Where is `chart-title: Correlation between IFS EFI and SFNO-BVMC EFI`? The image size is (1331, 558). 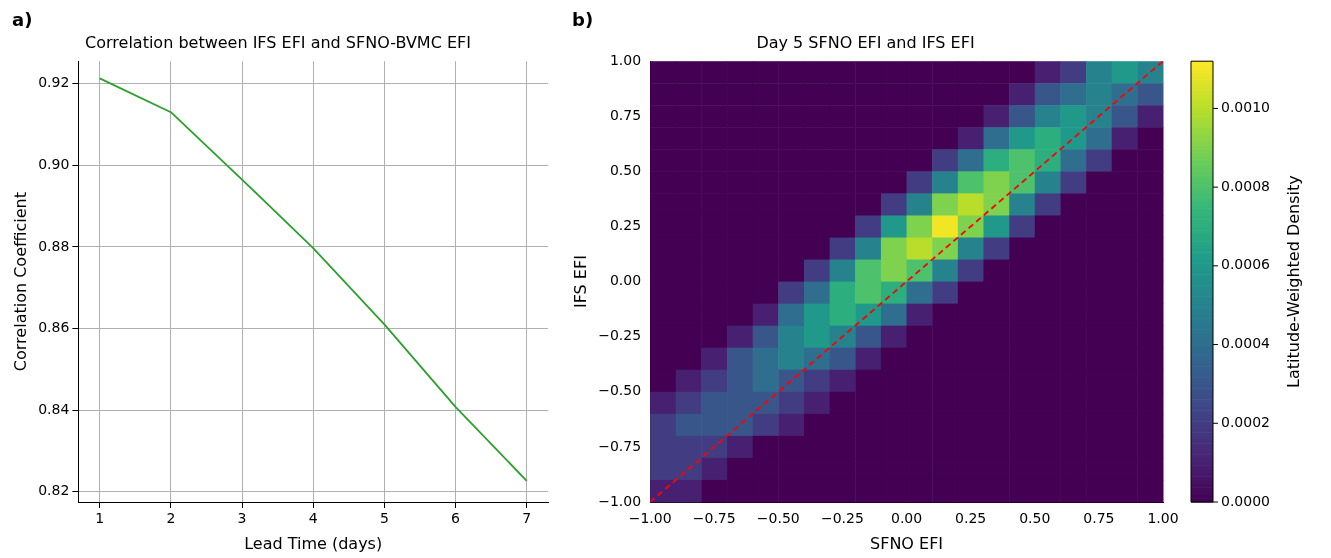 chart-title: Correlation between IFS EFI and SFNO-BVMC EFI is located at coordinates (278, 42).